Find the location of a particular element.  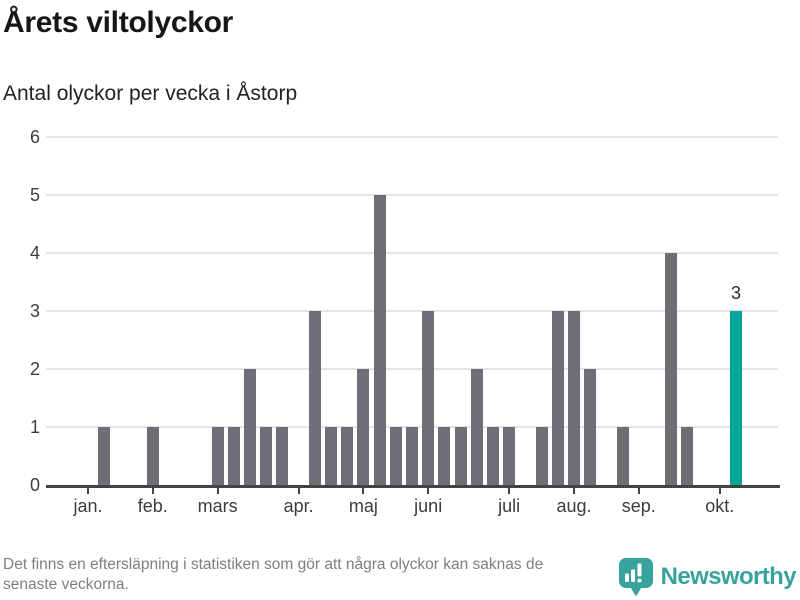

y-axis-label-0: 0 is located at coordinates (34, 485).